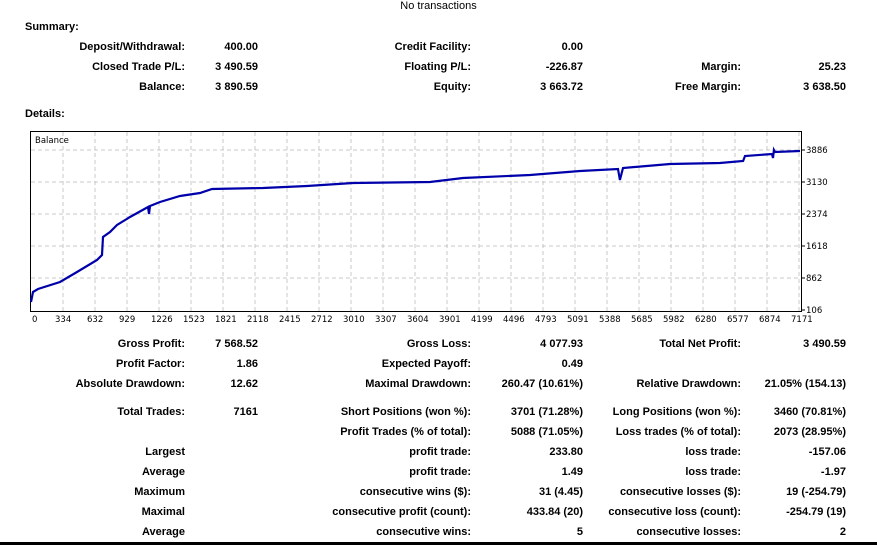 The width and height of the screenshot is (877, 545). I want to click on x-tick-label: 632, so click(95, 320).